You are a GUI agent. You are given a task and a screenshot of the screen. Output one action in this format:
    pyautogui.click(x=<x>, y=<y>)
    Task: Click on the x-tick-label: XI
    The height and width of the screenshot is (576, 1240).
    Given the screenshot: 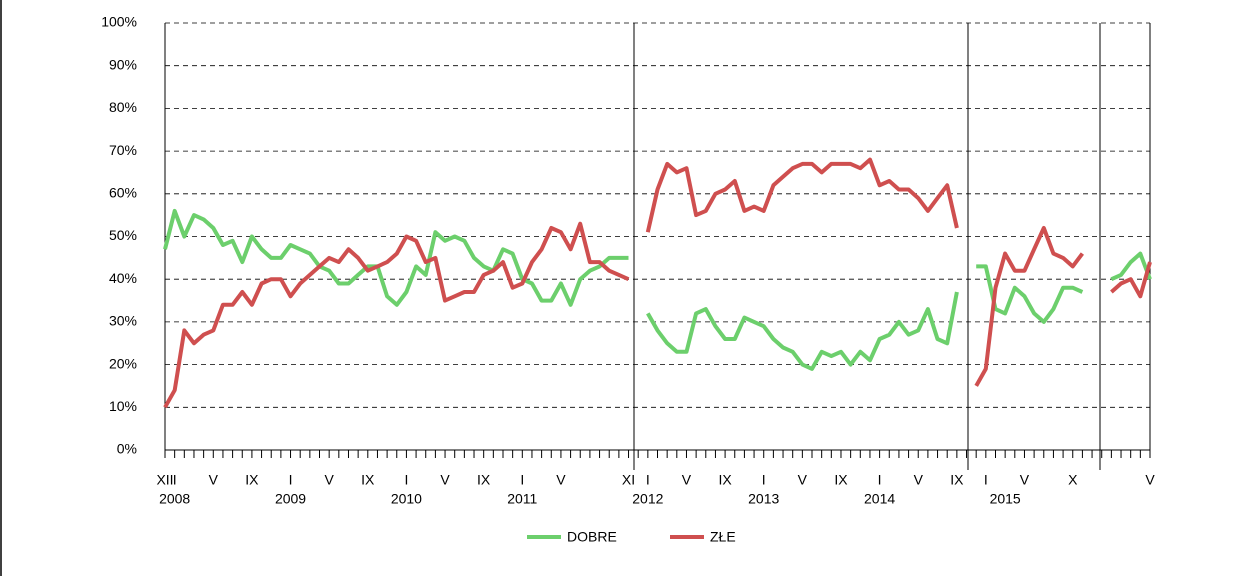 What is the action you would take?
    pyautogui.click(x=628, y=480)
    